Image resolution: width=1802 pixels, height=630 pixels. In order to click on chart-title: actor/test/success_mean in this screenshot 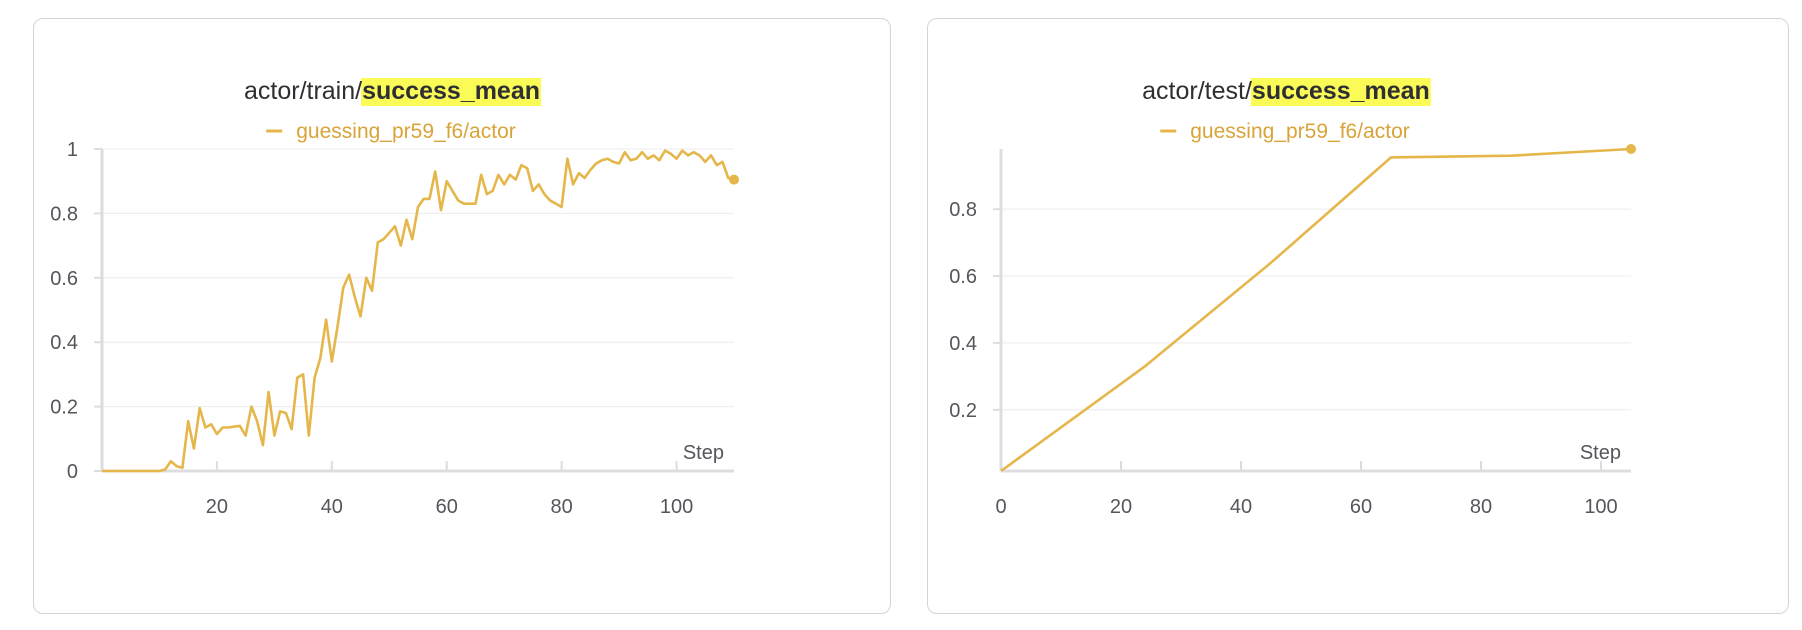, I will do `click(1286, 91)`.